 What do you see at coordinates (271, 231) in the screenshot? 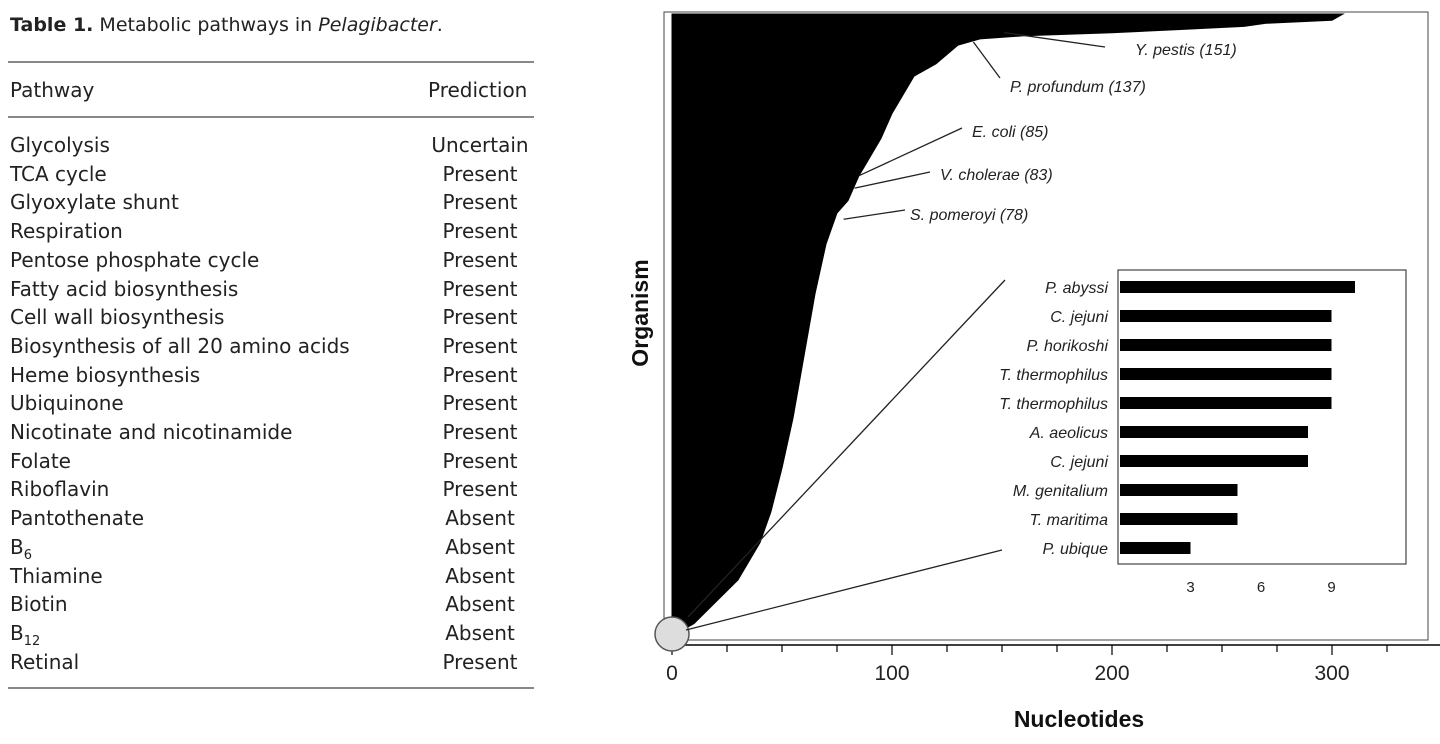
I see `table-row: Respiration Present` at bounding box center [271, 231].